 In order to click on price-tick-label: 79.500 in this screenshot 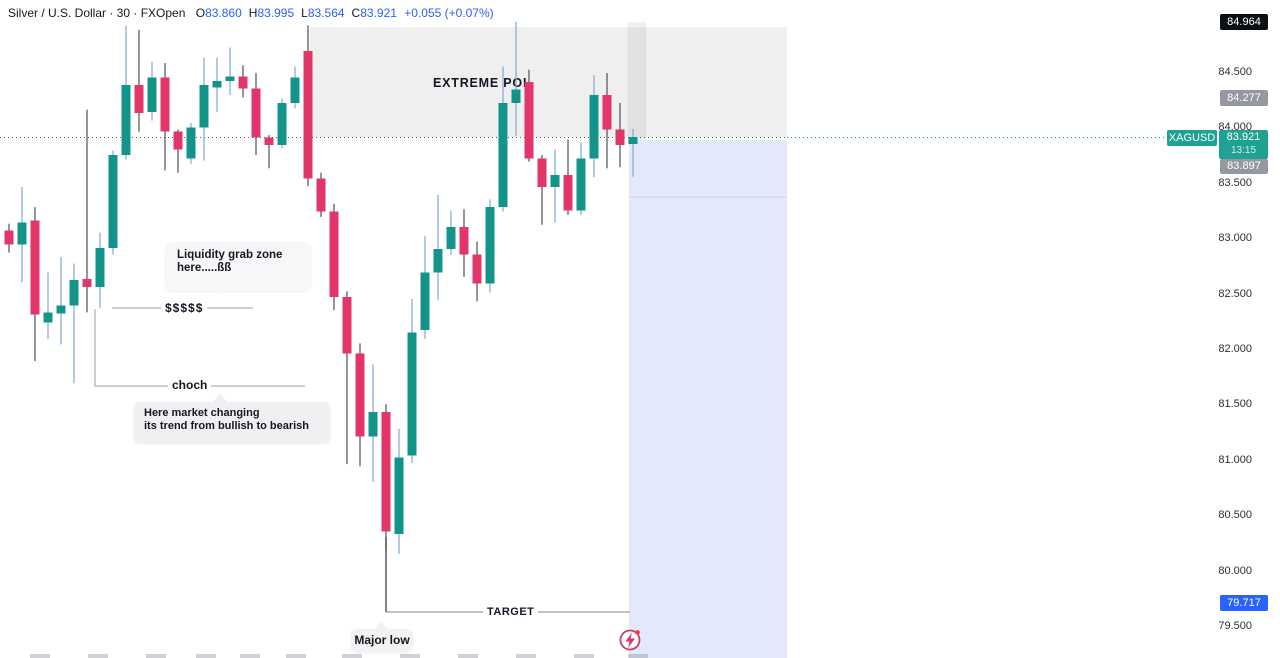, I will do `click(1235, 626)`.